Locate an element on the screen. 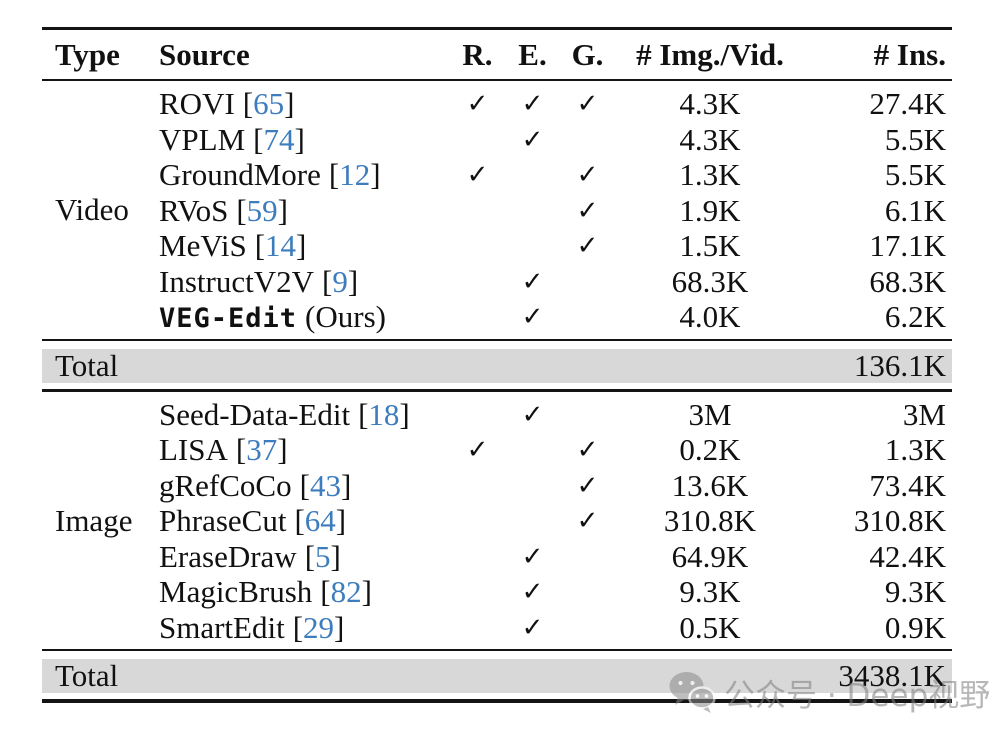 The height and width of the screenshot is (733, 997). citation-ref: 64 is located at coordinates (320, 520).